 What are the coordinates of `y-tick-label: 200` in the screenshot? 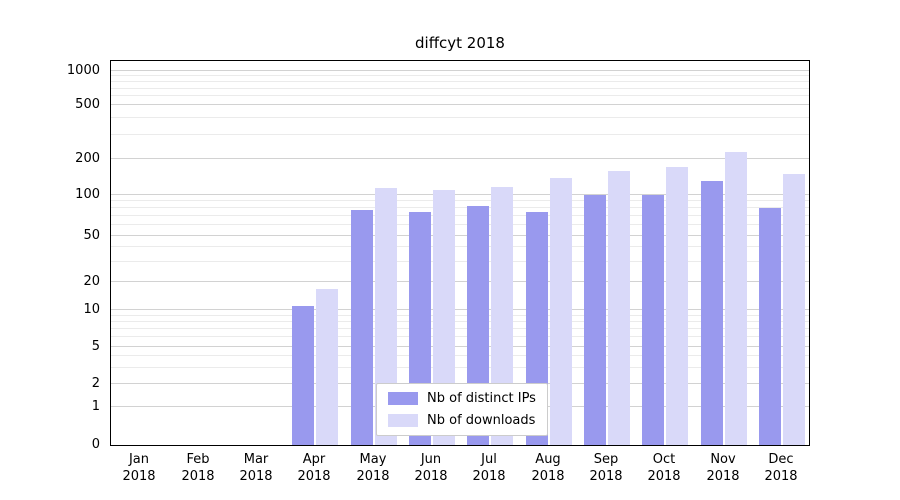 It's located at (87, 158).